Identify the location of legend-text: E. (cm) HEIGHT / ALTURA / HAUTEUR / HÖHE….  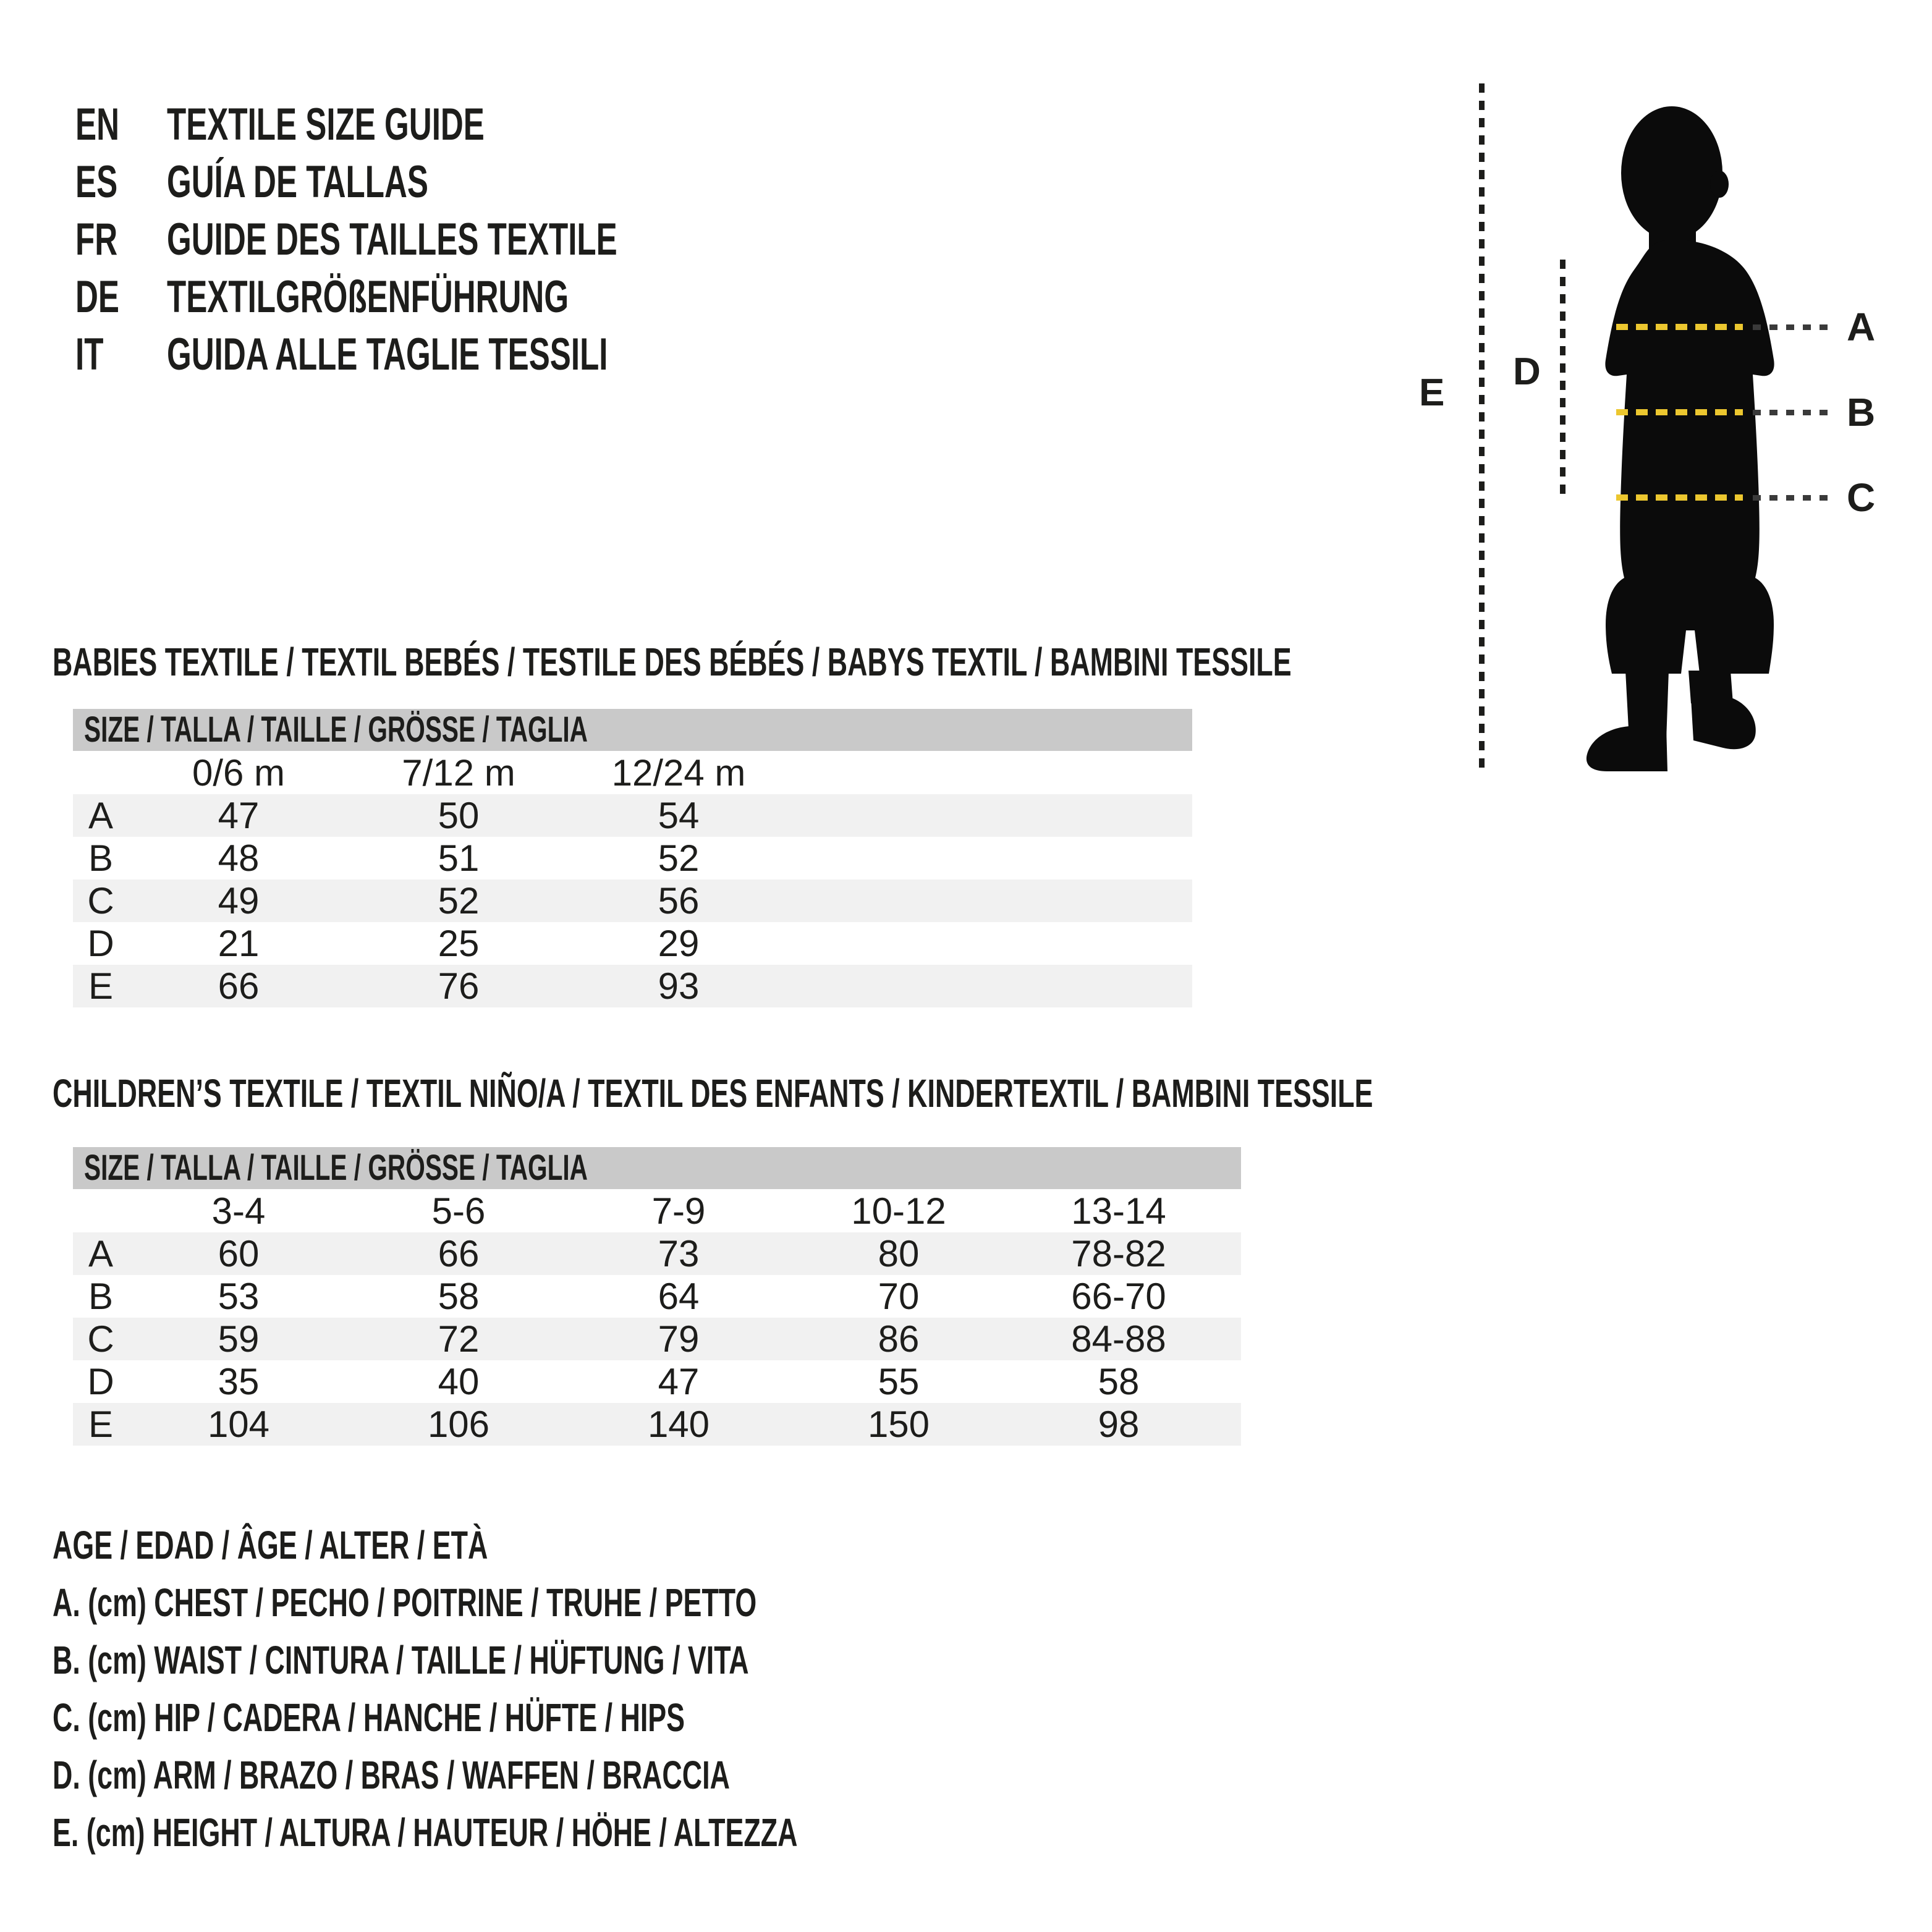
(425, 1832).